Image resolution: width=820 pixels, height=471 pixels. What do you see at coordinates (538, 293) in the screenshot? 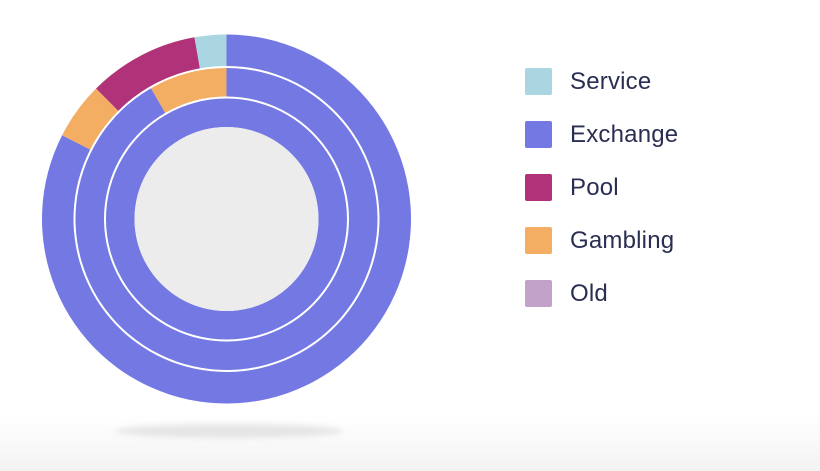
I see `old-swatch-icon` at bounding box center [538, 293].